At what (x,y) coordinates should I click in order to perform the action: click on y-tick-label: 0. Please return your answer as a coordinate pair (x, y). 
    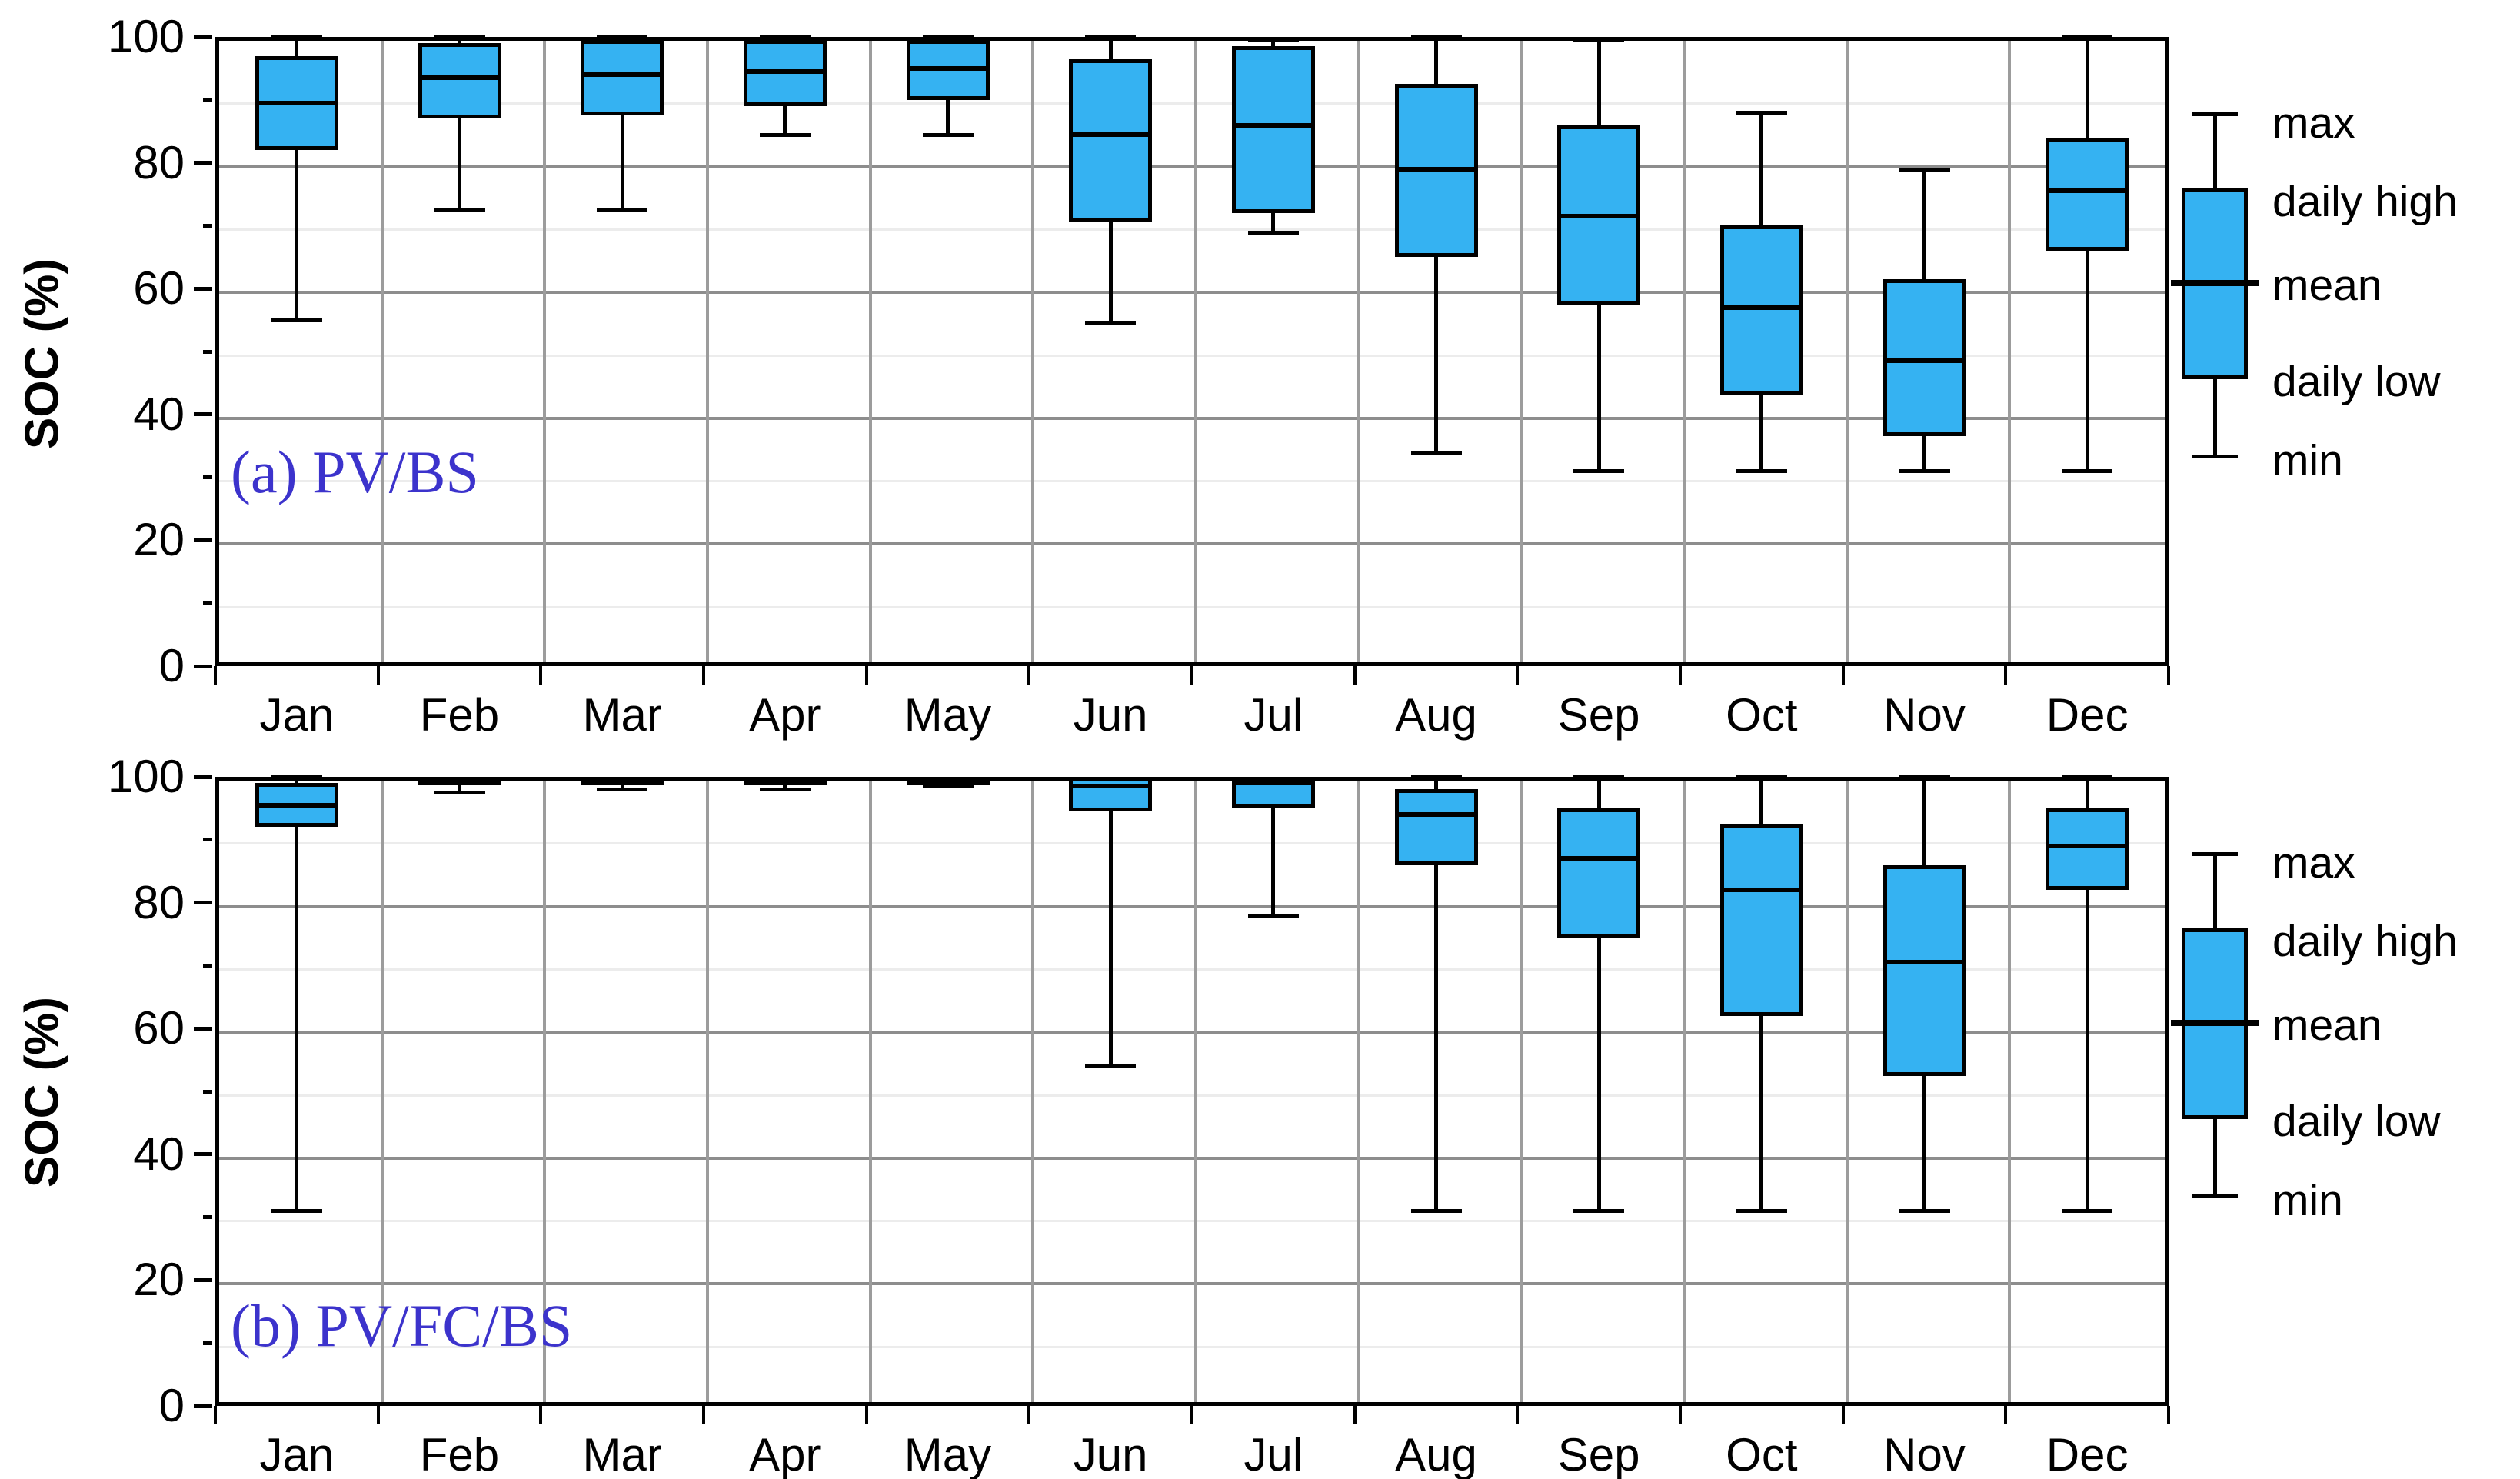
    Looking at the image, I should click on (171, 665).